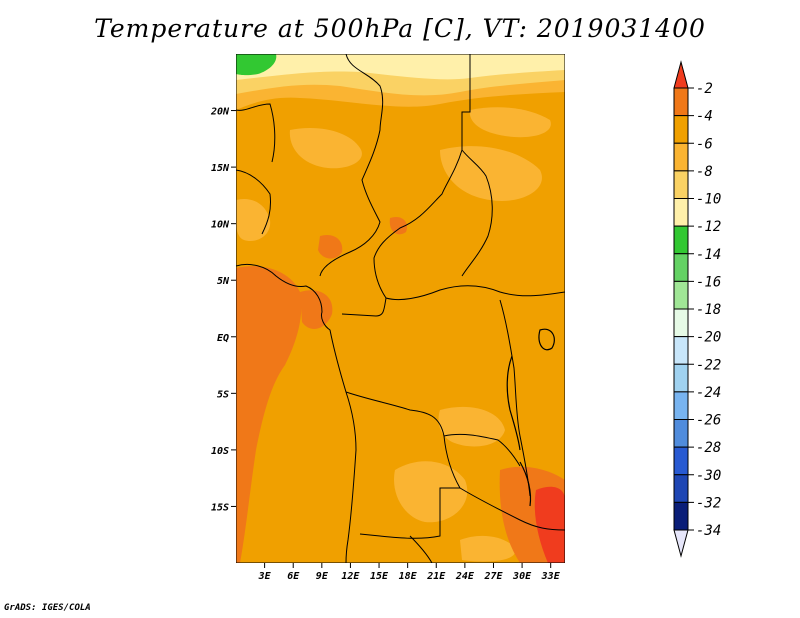 This screenshot has height=618, width=800. Describe the element at coordinates (681, 74) in the screenshot. I see `colorbar-arrow-top` at that location.